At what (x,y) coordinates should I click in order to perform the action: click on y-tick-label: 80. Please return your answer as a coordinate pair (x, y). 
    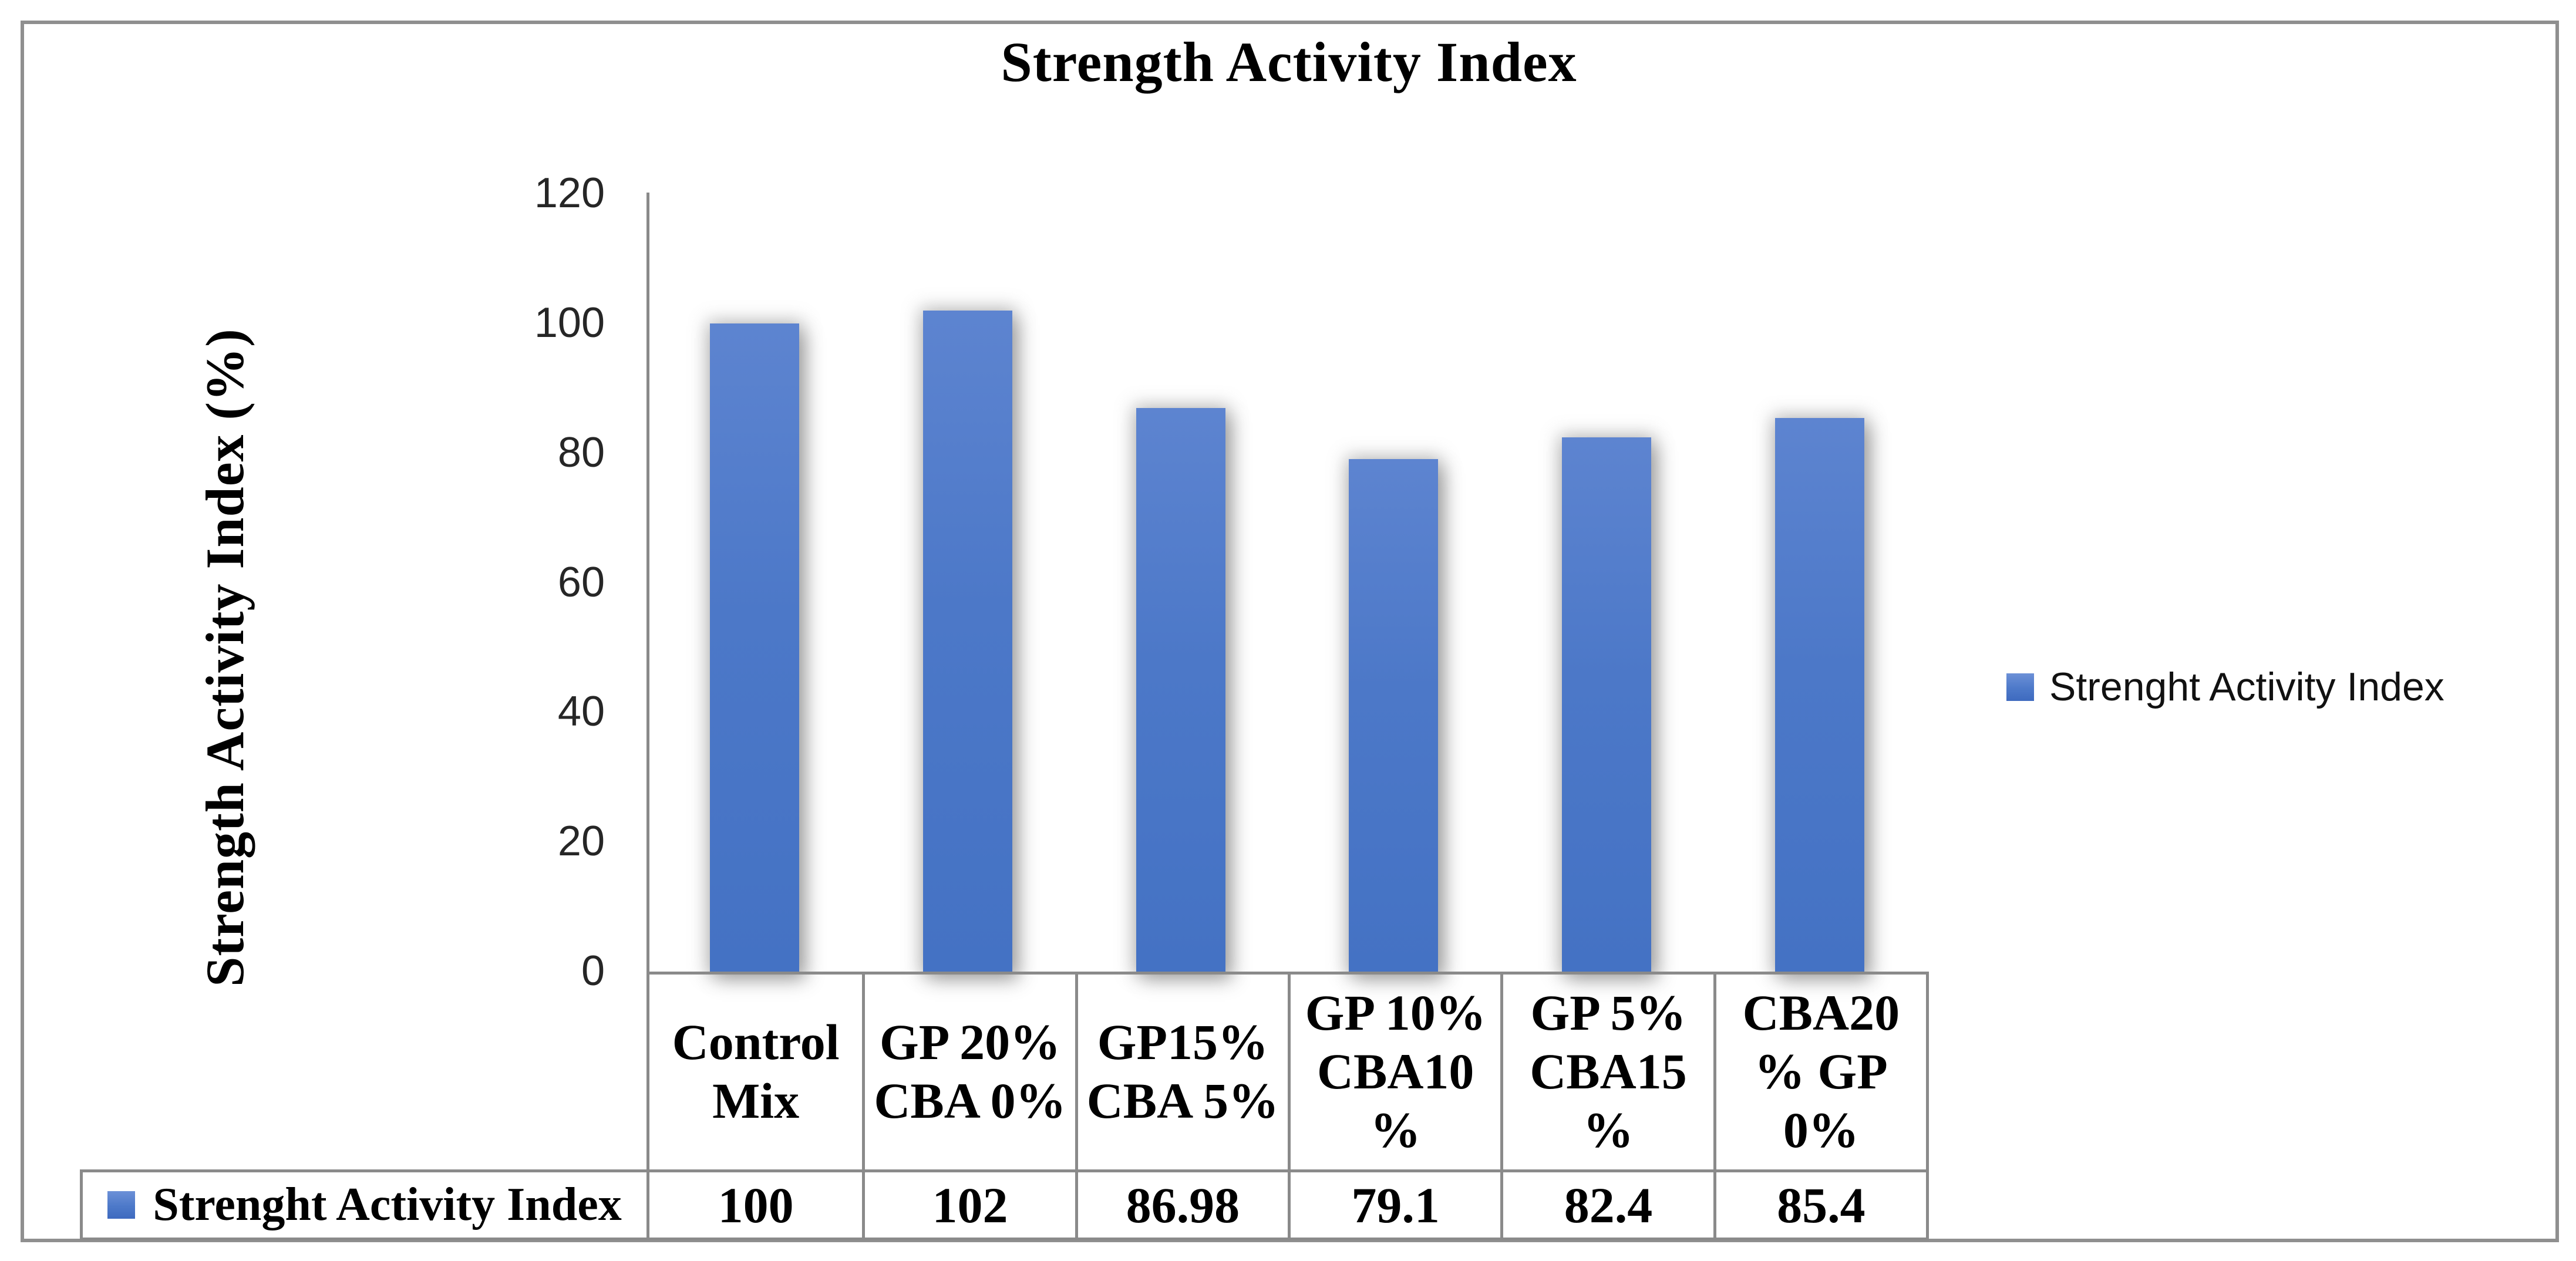
    Looking at the image, I should click on (581, 453).